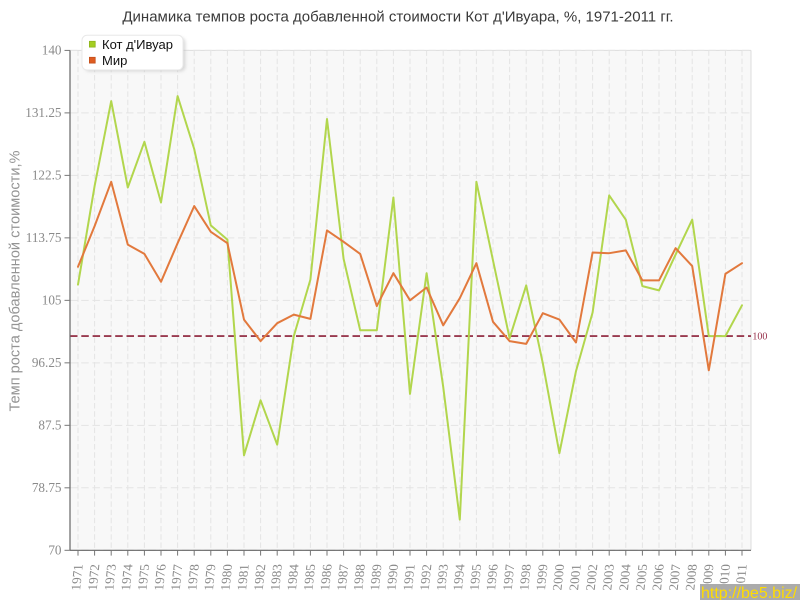 The width and height of the screenshot is (800, 600). Describe the element at coordinates (475, 577) in the screenshot. I see `svg-text: 1995` at that location.